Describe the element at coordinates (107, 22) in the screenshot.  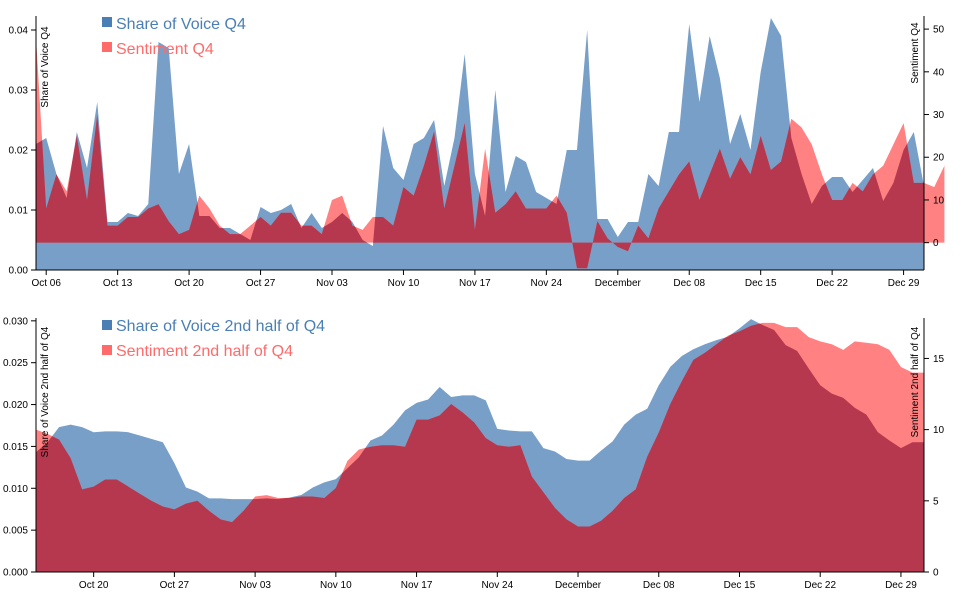
I see `top-legend-swatch-sov` at that location.